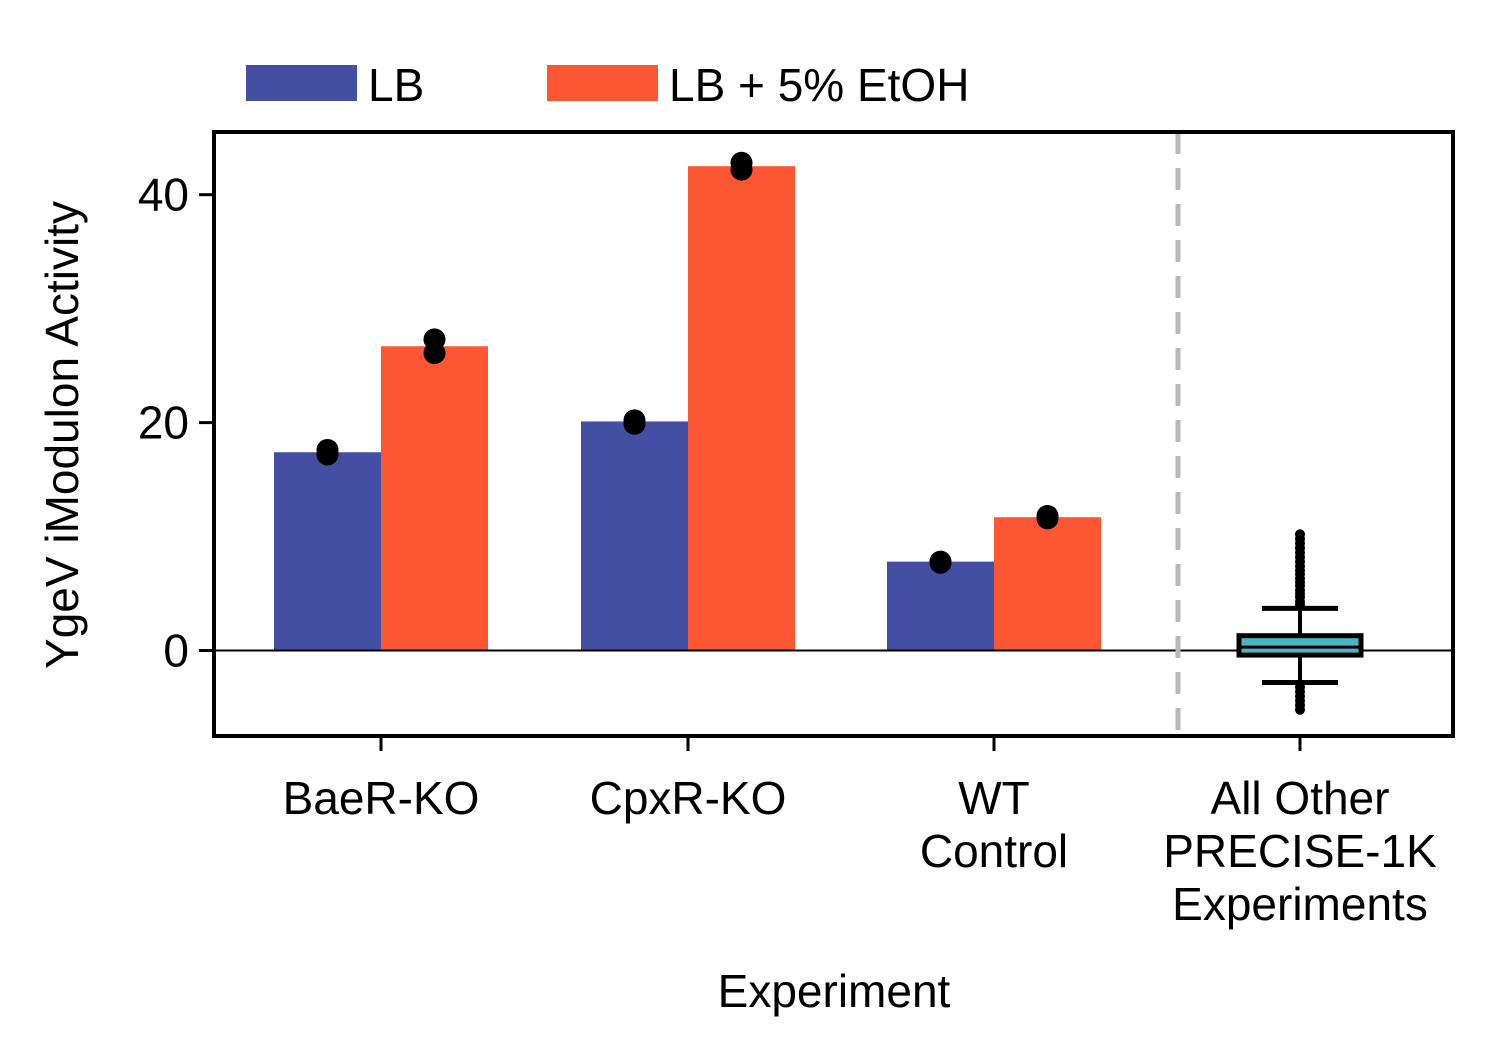 The width and height of the screenshot is (1505, 1063). I want to click on bar-baer-ko-lb-5-etoh, so click(434, 498).